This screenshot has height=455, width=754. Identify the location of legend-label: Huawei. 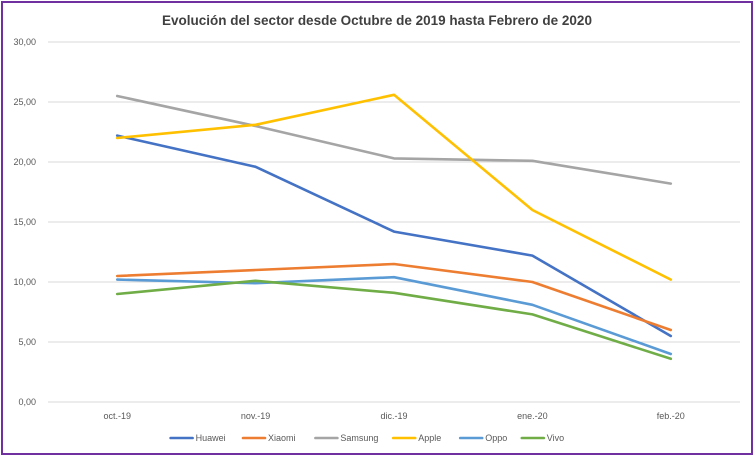
(211, 438).